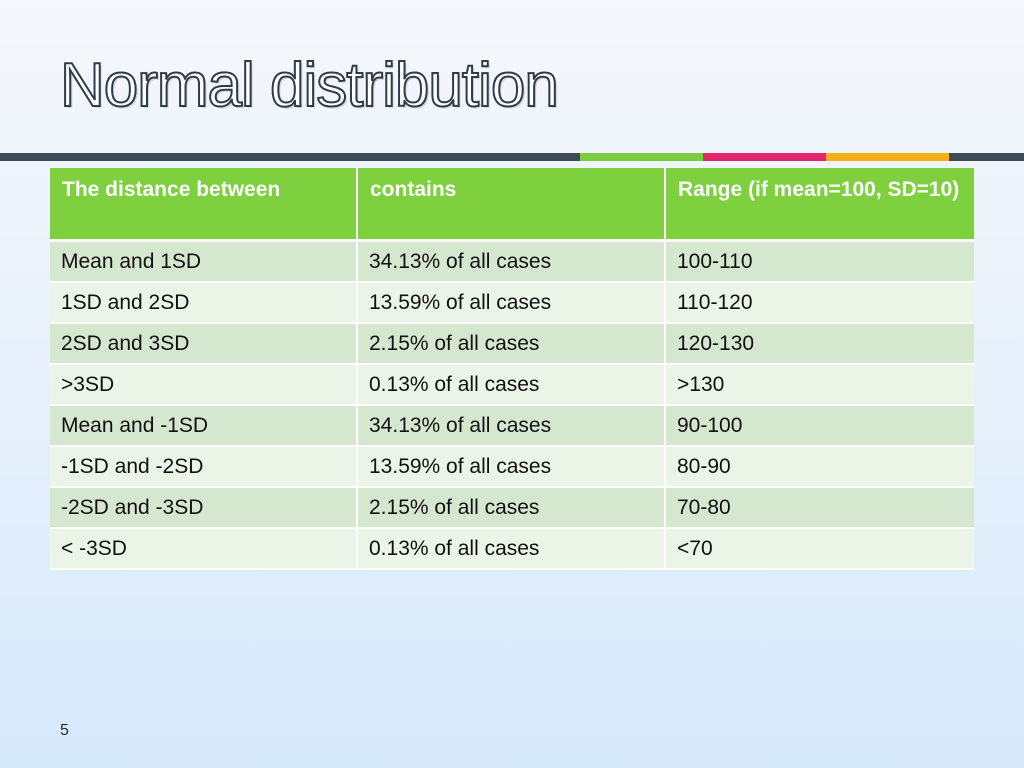  Describe the element at coordinates (204, 261) in the screenshot. I see `cell-distance: Mean and 1SD` at that location.